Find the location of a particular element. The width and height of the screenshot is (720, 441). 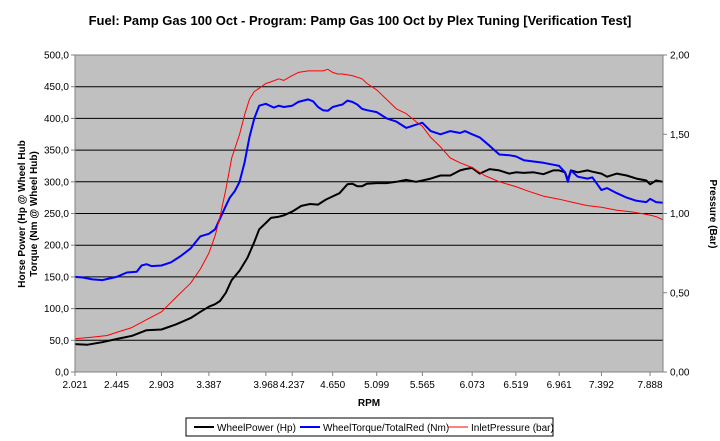

x-tick-label: 5.565 is located at coordinates (422, 385).